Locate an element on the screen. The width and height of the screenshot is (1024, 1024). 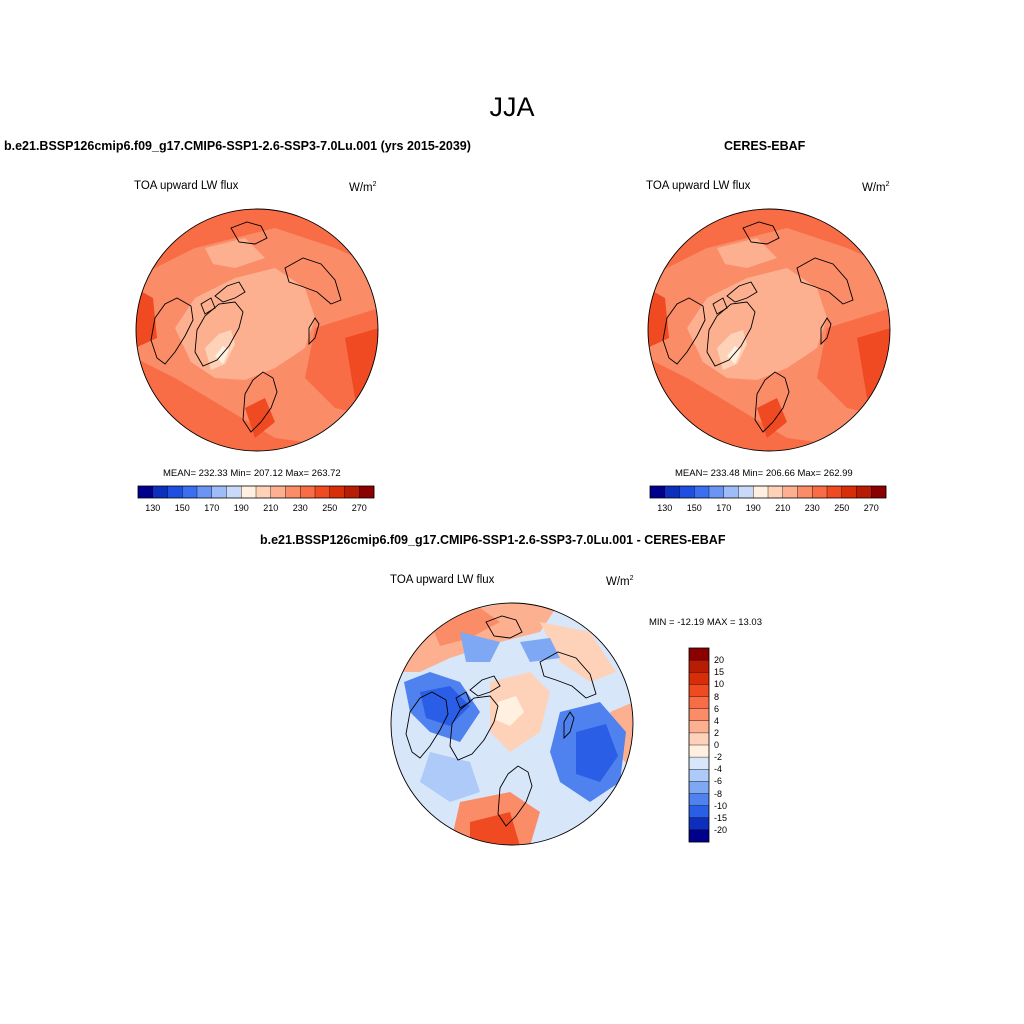
colorbar-tick-label: -8 is located at coordinates (718, 793).